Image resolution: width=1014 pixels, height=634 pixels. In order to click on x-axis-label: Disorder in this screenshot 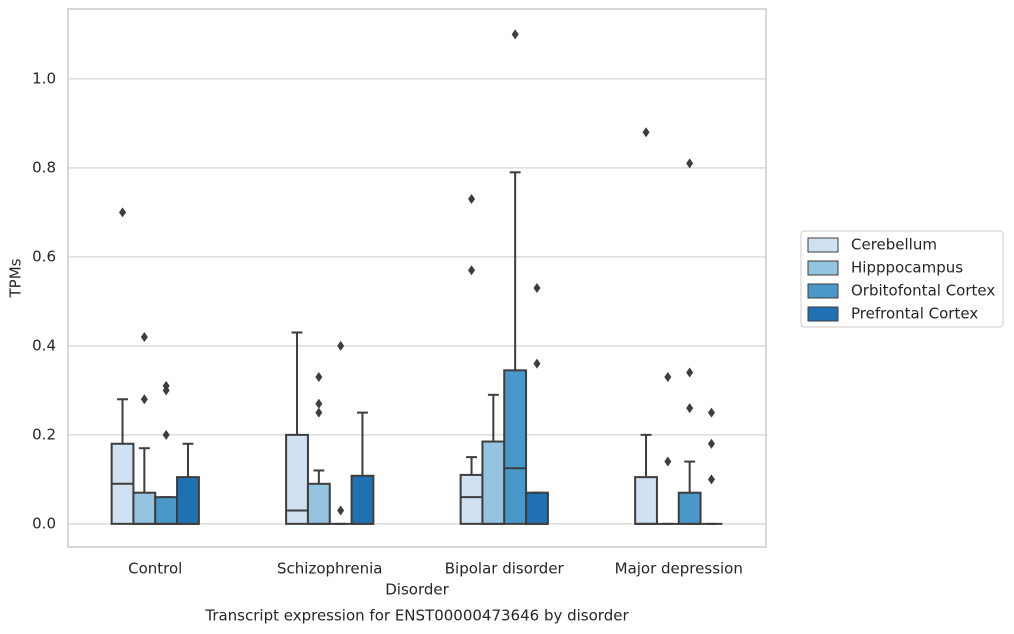, I will do `click(417, 590)`.